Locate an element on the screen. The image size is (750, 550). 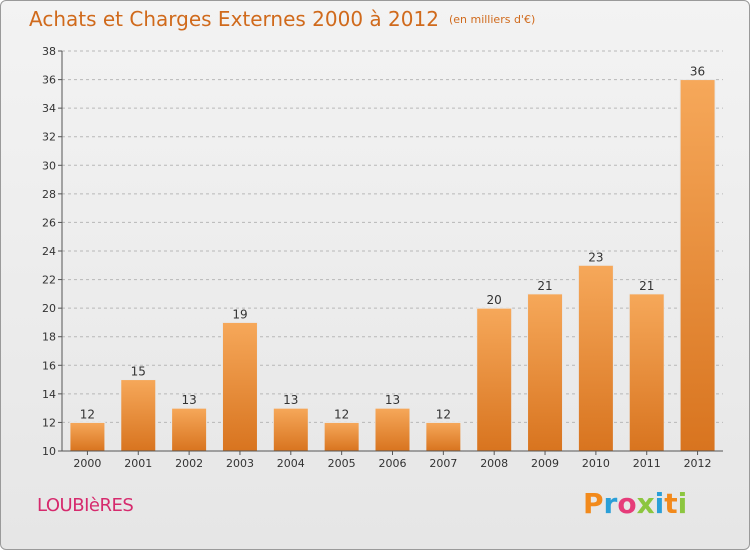
bar-2002 is located at coordinates (189, 429).